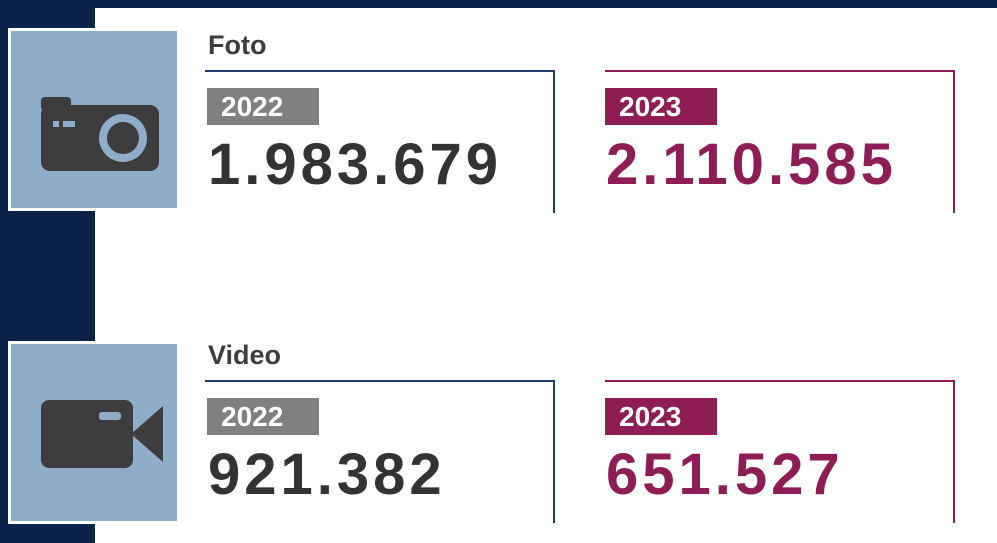  Describe the element at coordinates (355, 164) in the screenshot. I see `value: 1.983.679` at that location.